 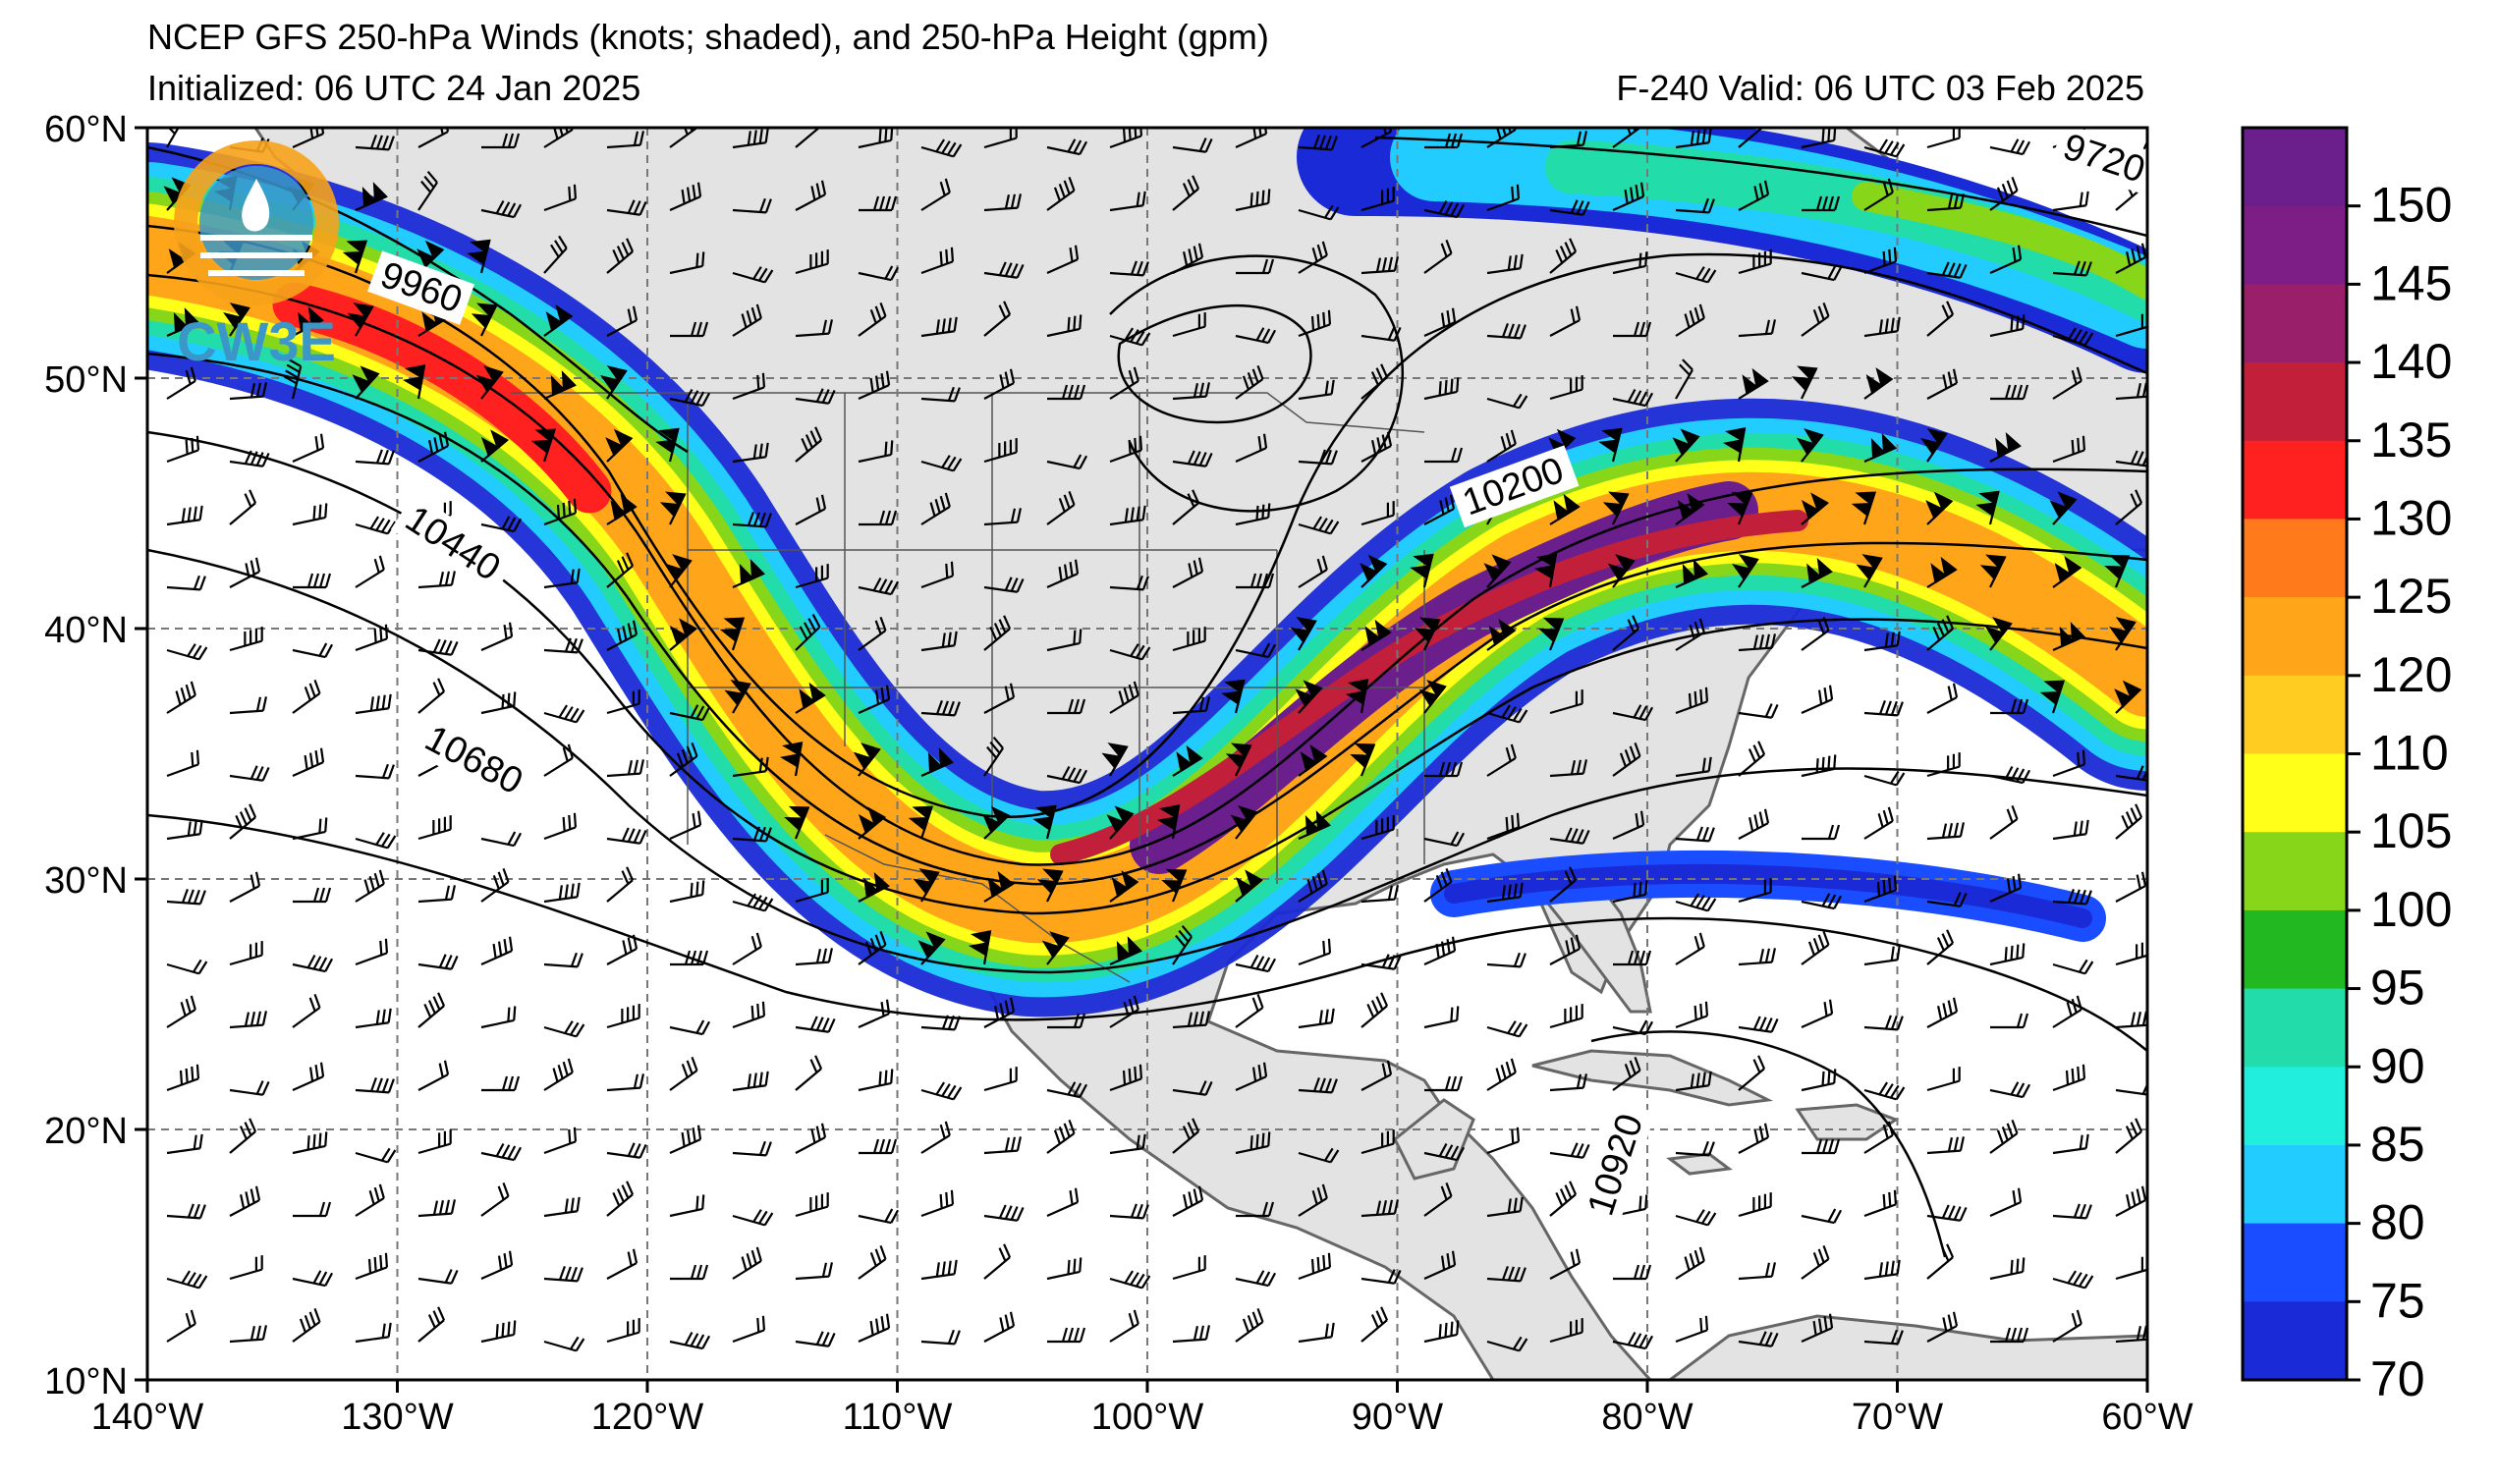 I want to click on colorbar-label: 150, so click(x=2411, y=205).